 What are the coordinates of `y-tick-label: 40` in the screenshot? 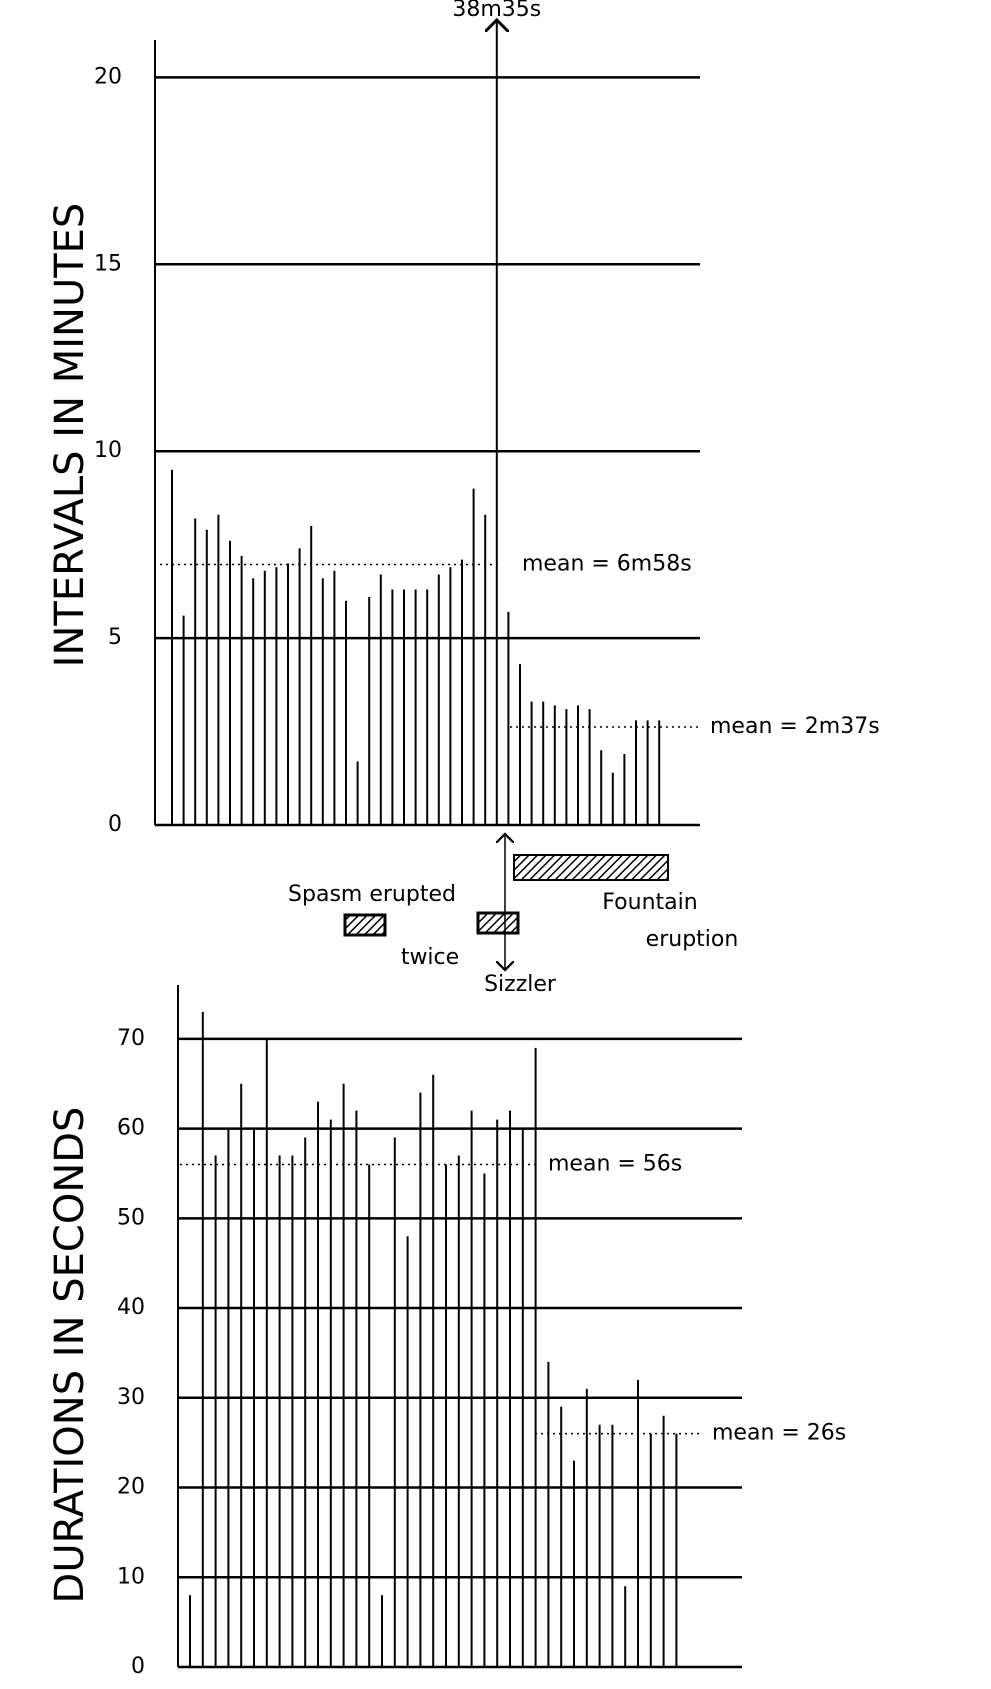 It's located at (131, 1307).